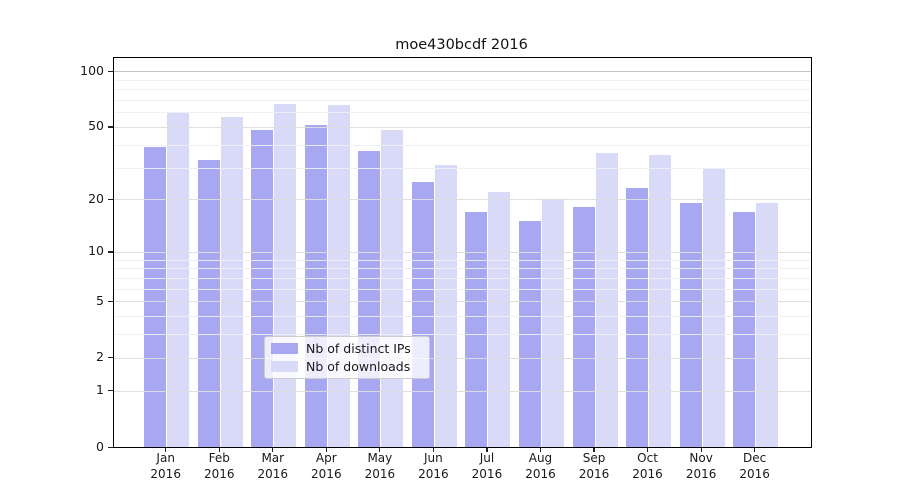 The width and height of the screenshot is (900, 500). I want to click on legend-label-downloads: Nb of downloads, so click(358, 366).